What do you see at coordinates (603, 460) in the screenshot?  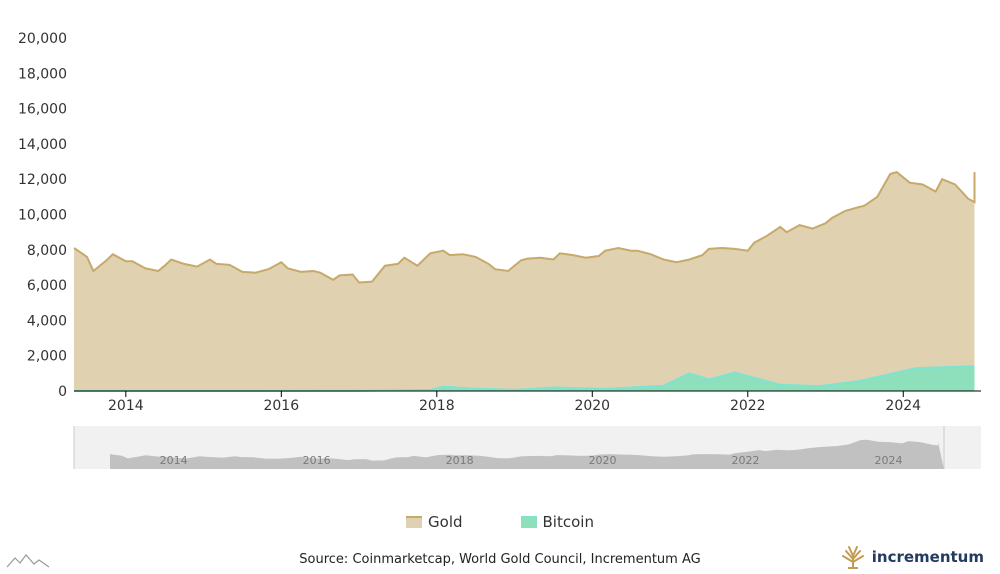 I see `navigator-tick-label: 2020` at bounding box center [603, 460].